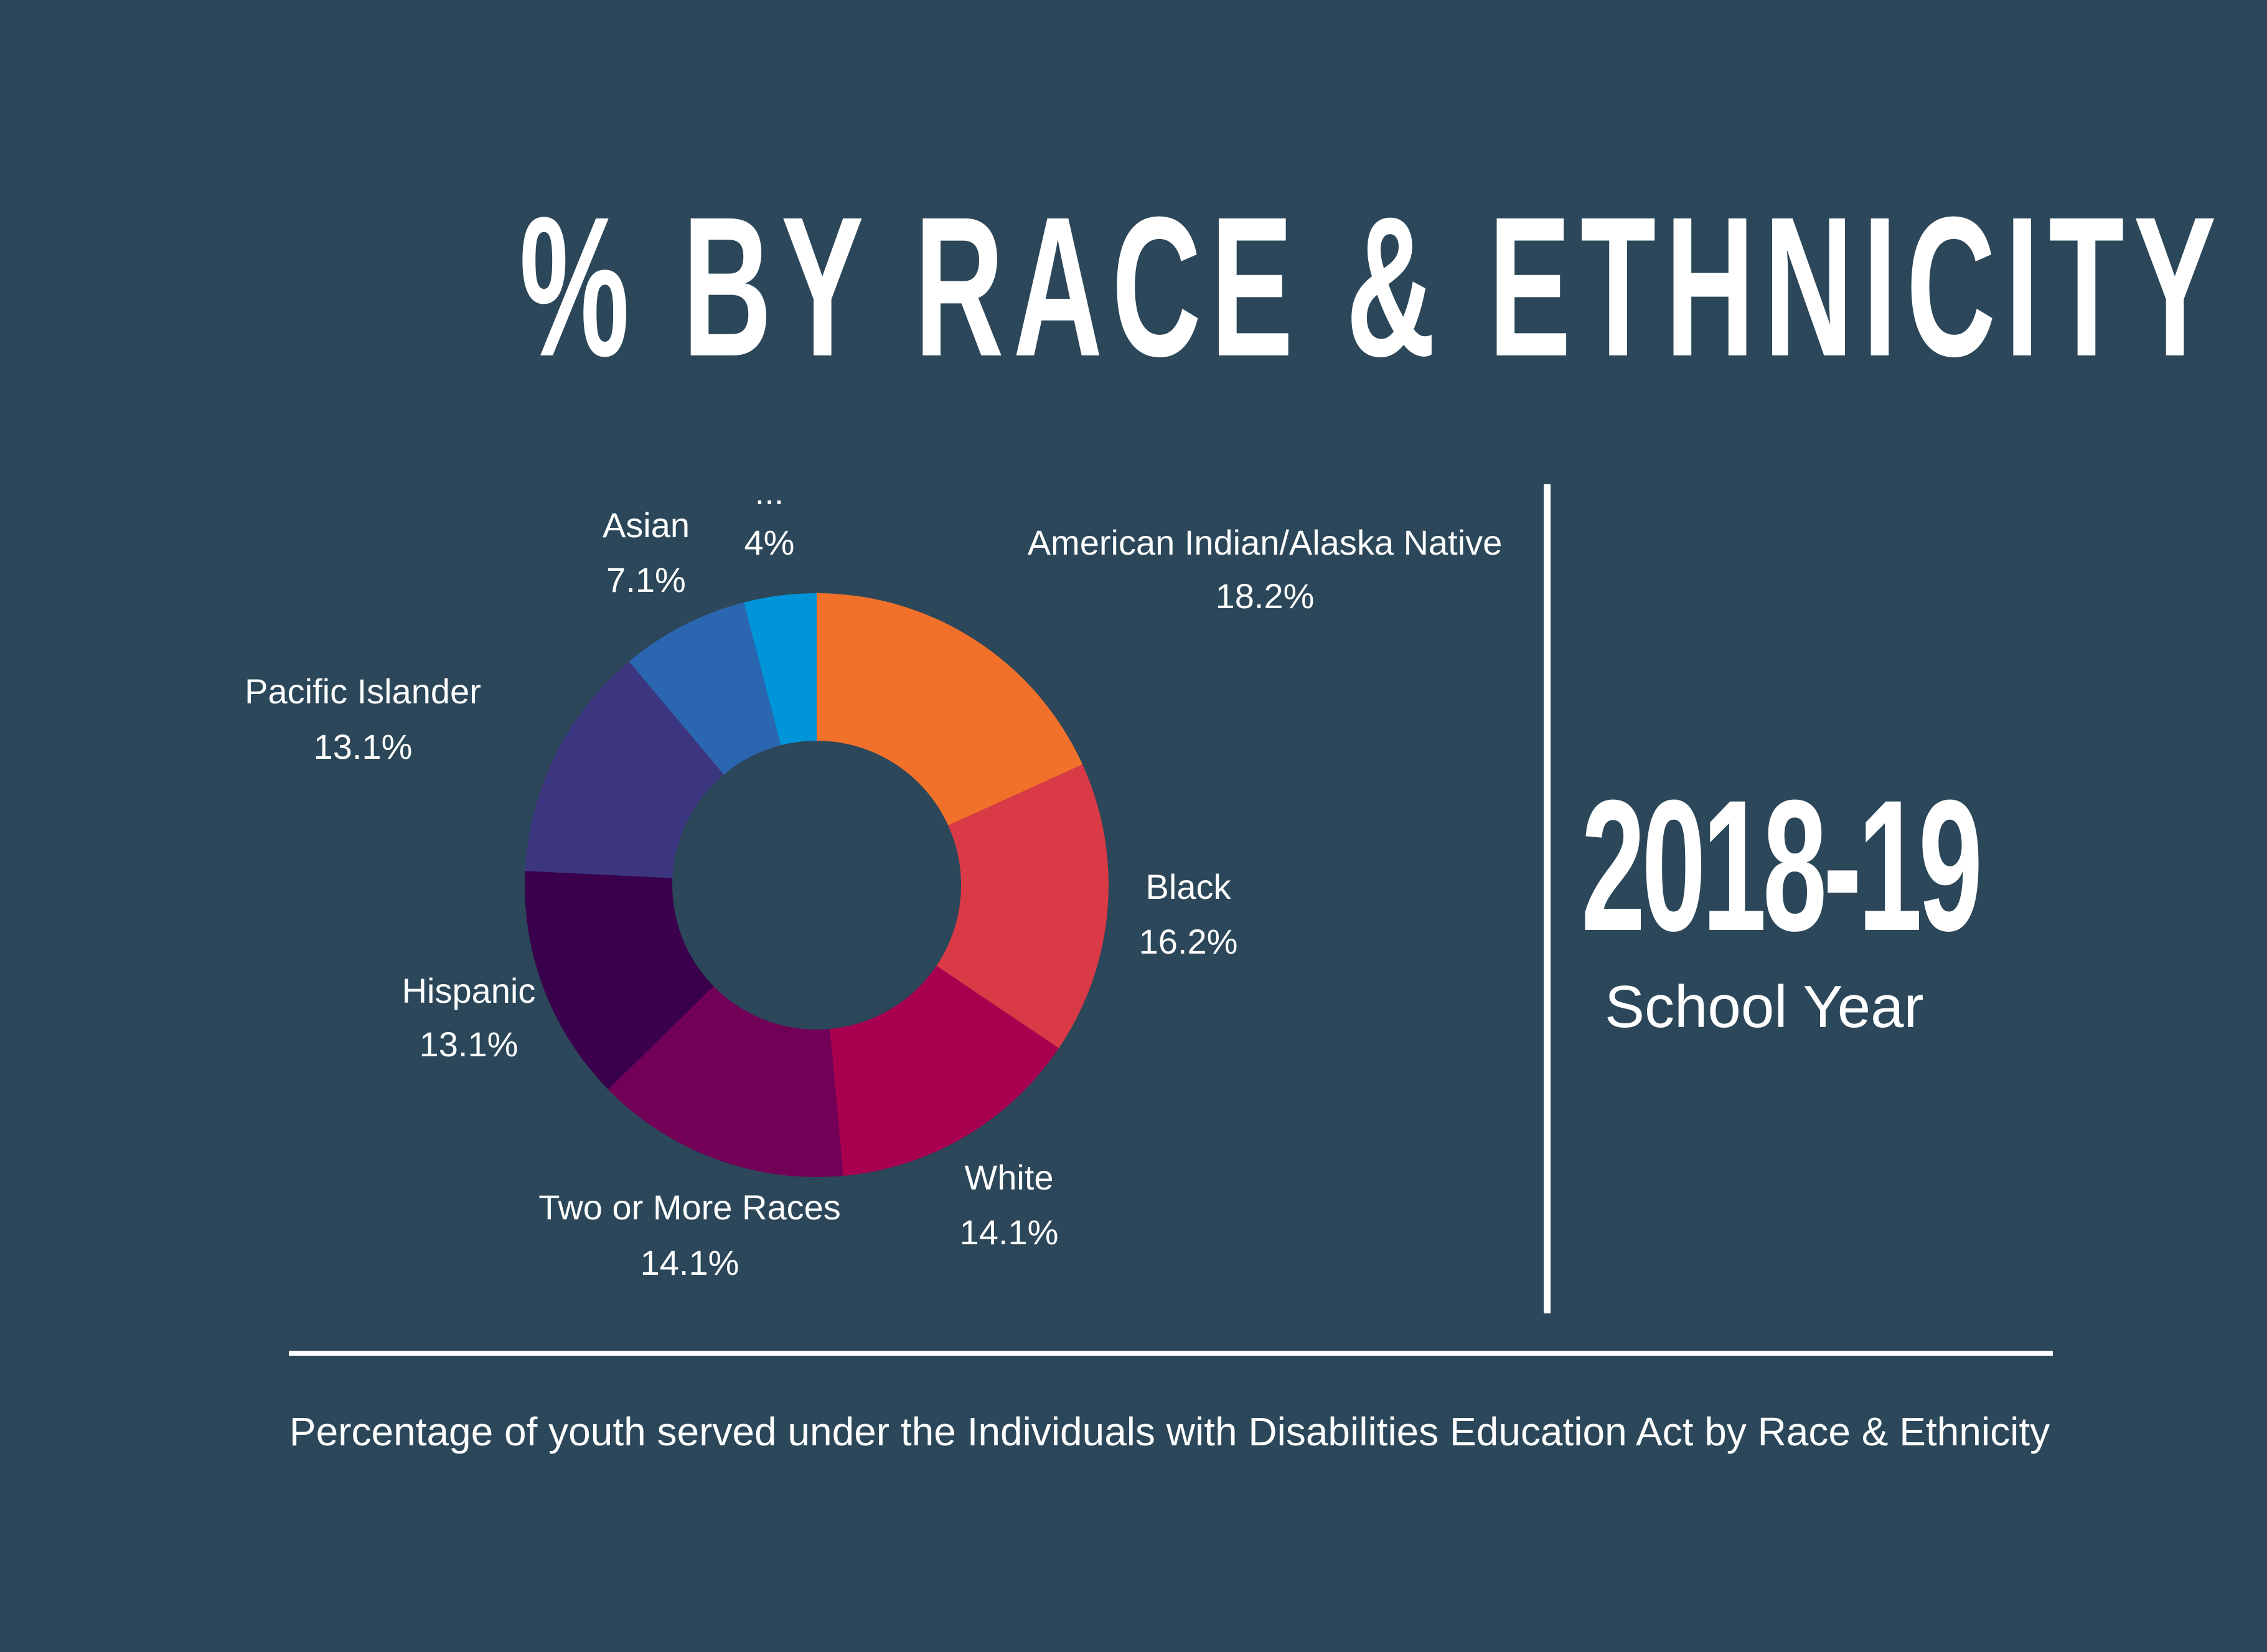  I want to click on slice-category-label: Pacific Islander, so click(363, 691).